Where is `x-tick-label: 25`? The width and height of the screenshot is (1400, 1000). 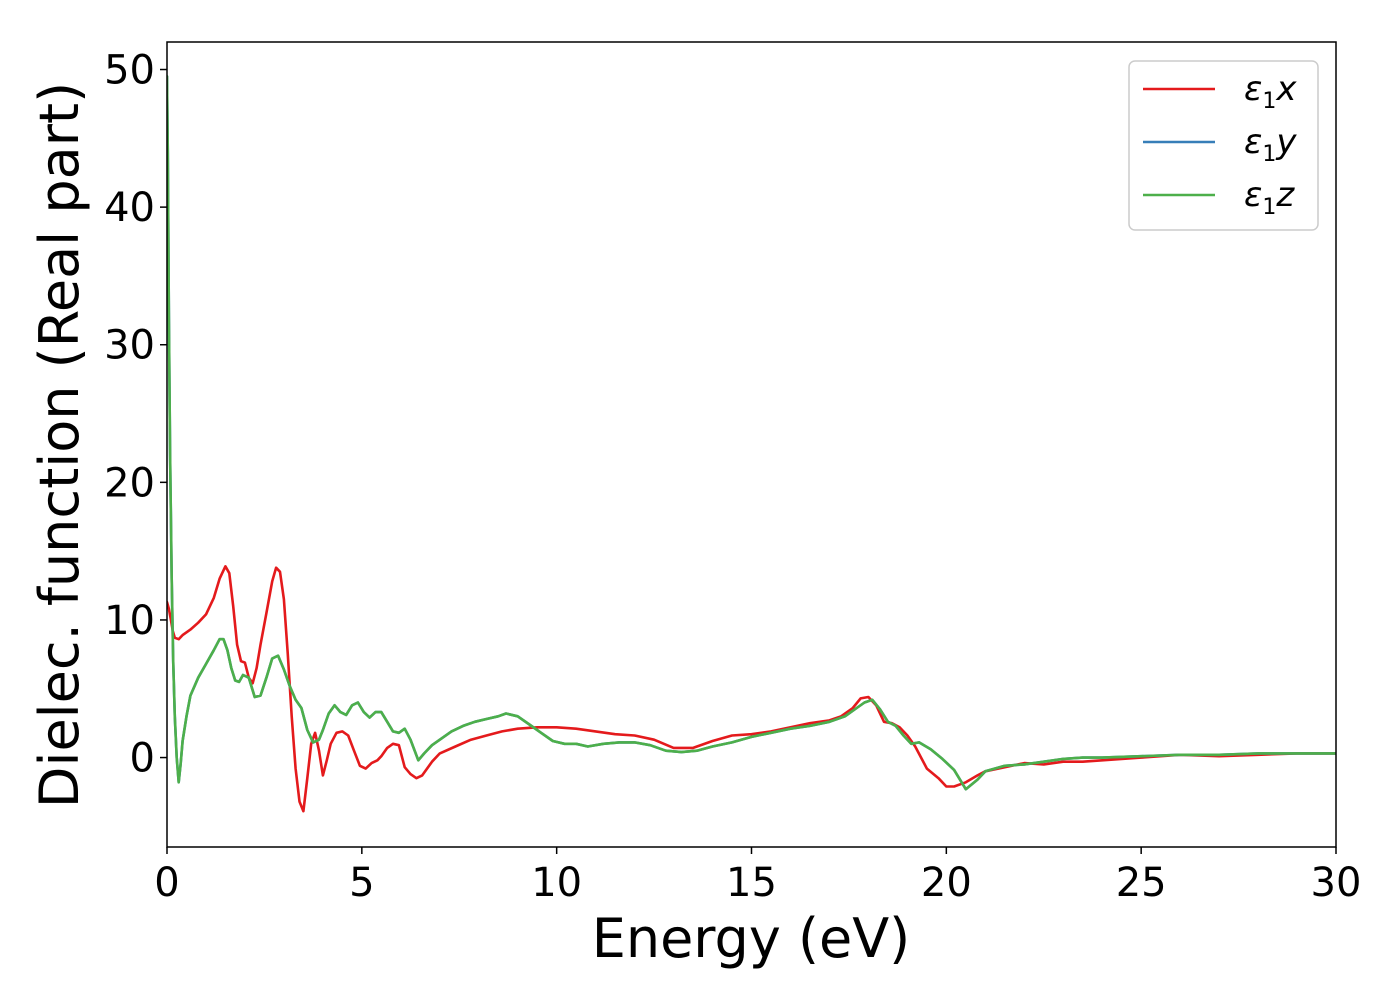 x-tick-label: 25 is located at coordinates (1141, 883).